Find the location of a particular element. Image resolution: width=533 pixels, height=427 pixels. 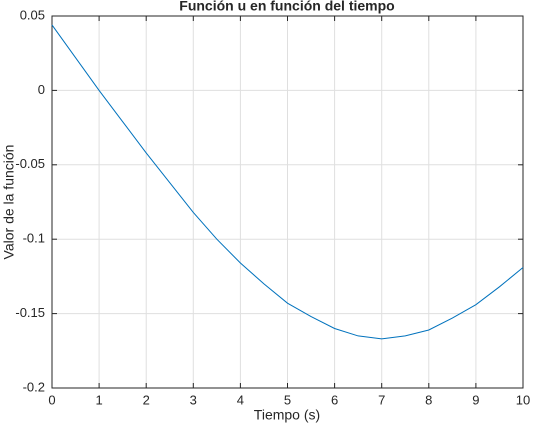

x-tick-label: 10 is located at coordinates (523, 399).